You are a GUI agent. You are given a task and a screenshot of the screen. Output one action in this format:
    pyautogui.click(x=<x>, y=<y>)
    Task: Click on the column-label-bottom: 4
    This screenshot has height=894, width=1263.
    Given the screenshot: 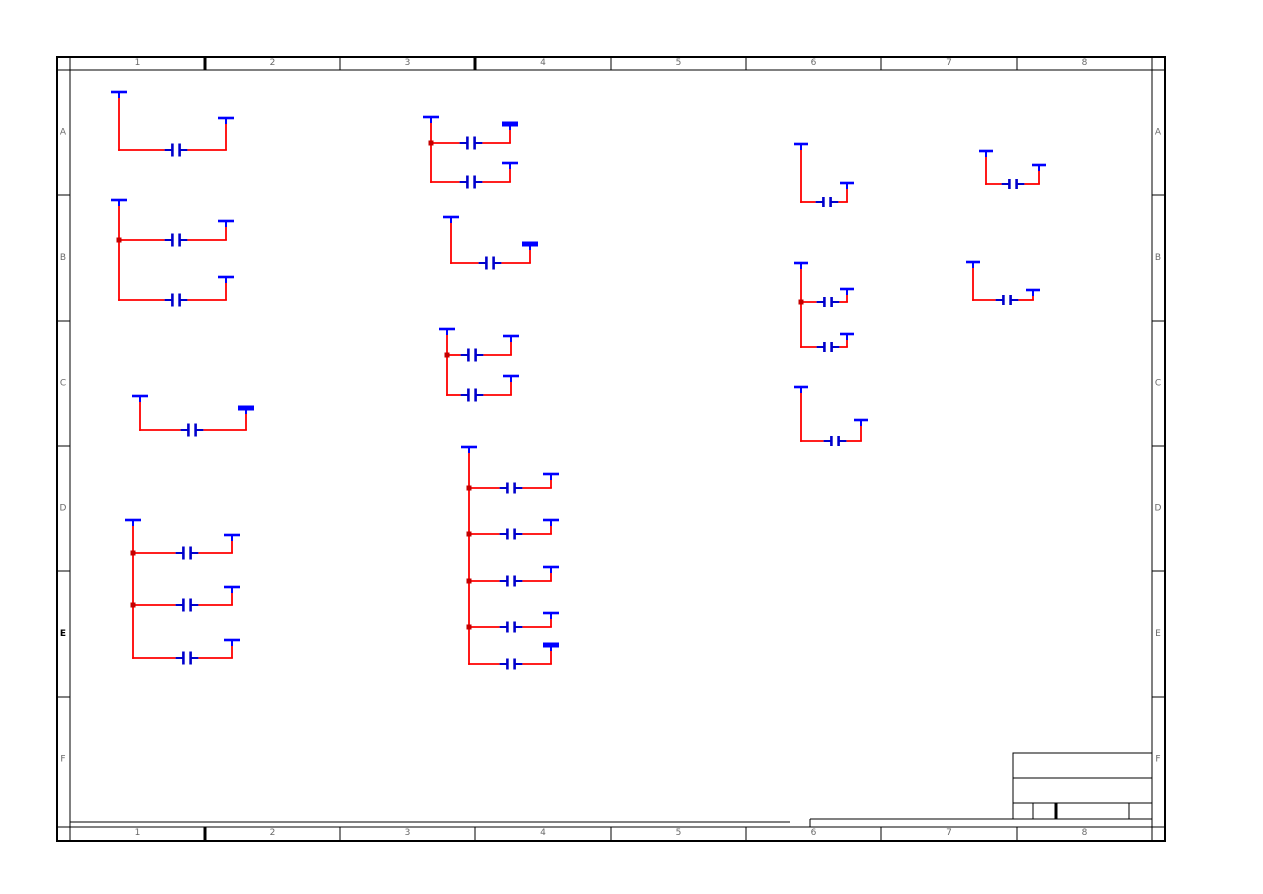 What is the action you would take?
    pyautogui.click(x=543, y=833)
    